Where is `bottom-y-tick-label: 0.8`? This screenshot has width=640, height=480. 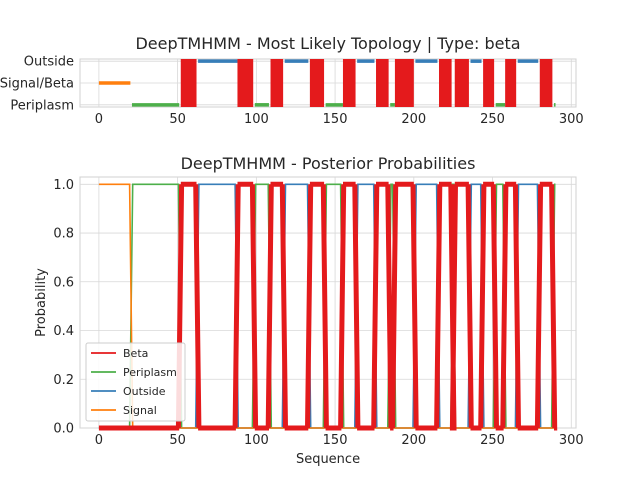
bottom-y-tick-label: 0.8 is located at coordinates (63, 234).